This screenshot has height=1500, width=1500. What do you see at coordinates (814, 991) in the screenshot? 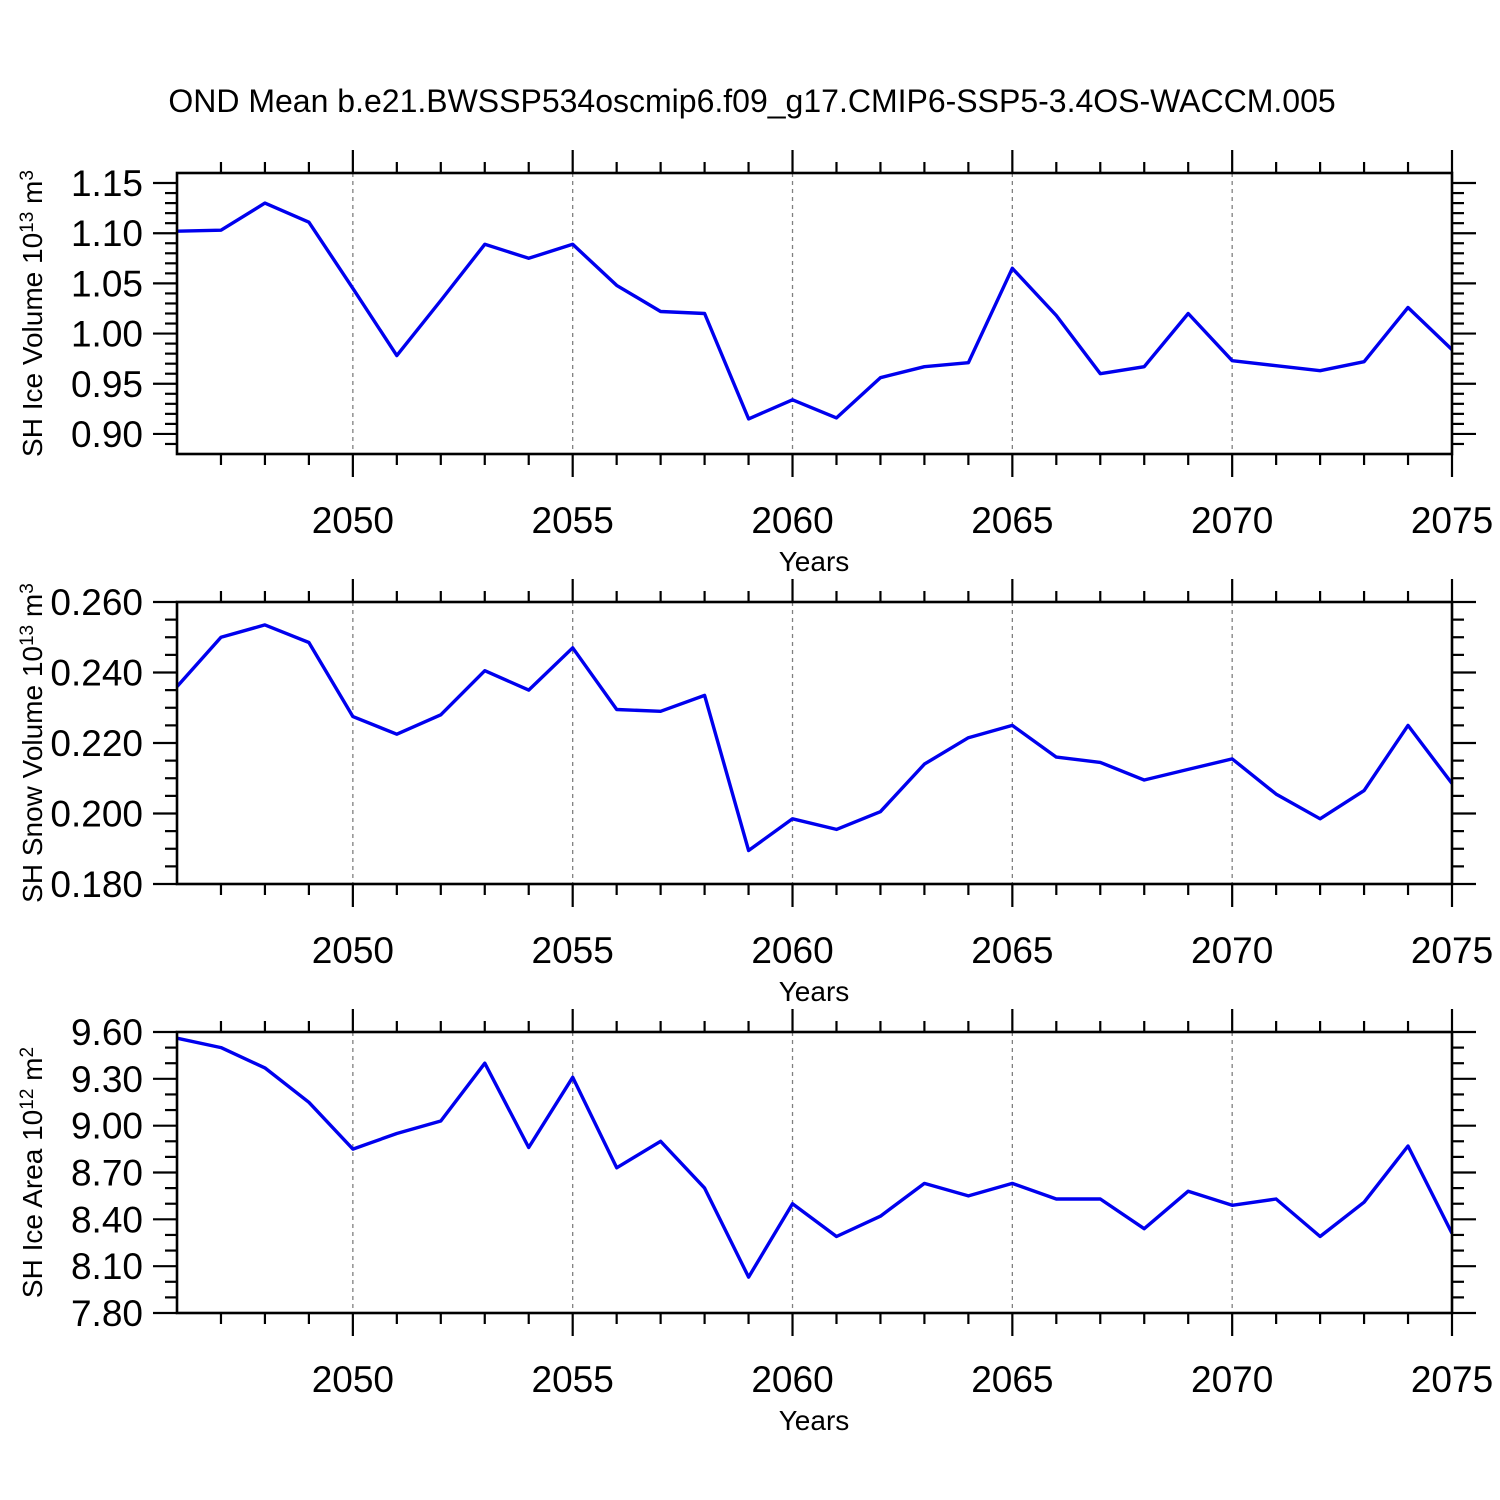
I see `x-axis-label-panel2: Years` at bounding box center [814, 991].